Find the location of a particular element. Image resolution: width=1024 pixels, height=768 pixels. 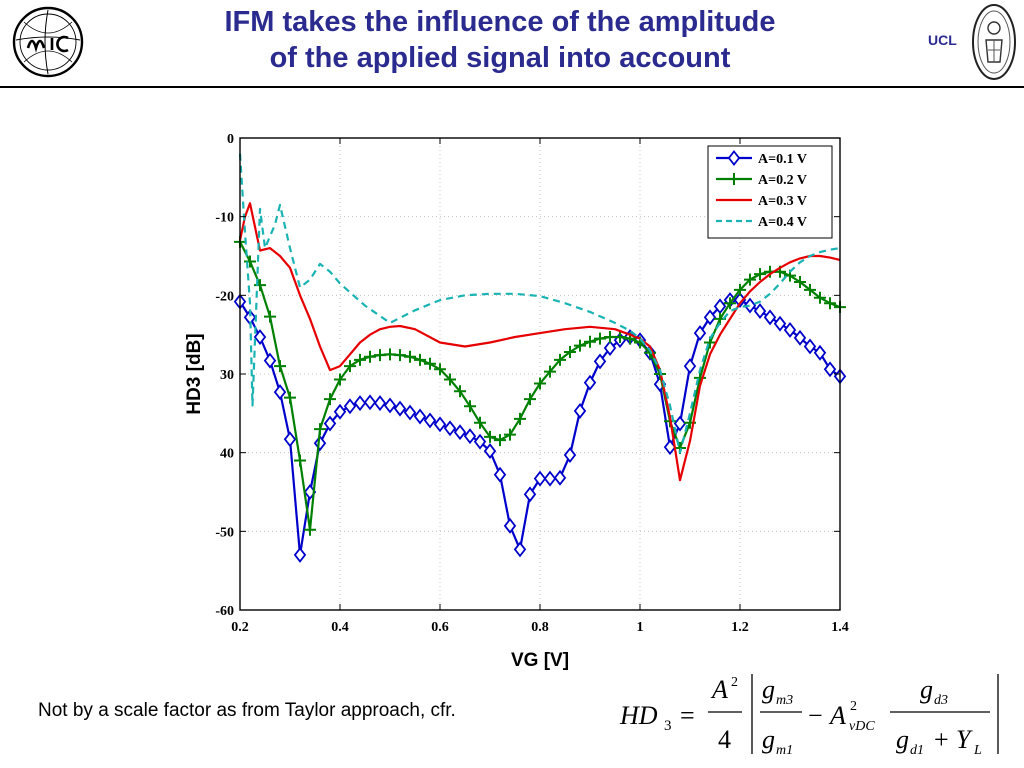

title-line-1: IFM takes the influence of the amplitude is located at coordinates (500, 22).